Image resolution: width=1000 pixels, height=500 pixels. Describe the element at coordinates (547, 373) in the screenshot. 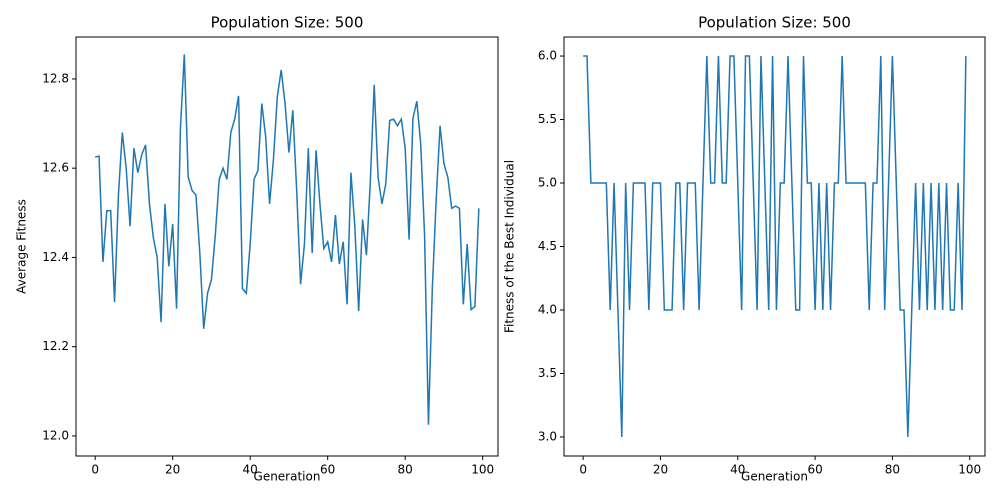

I see `y-tick-label: 3.5` at that location.